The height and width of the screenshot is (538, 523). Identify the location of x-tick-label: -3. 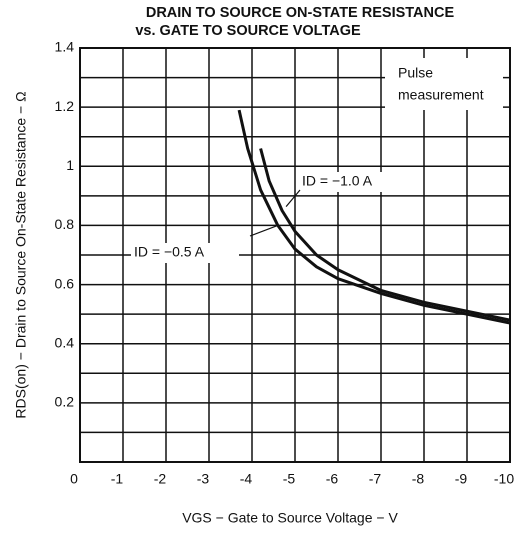
(203, 479).